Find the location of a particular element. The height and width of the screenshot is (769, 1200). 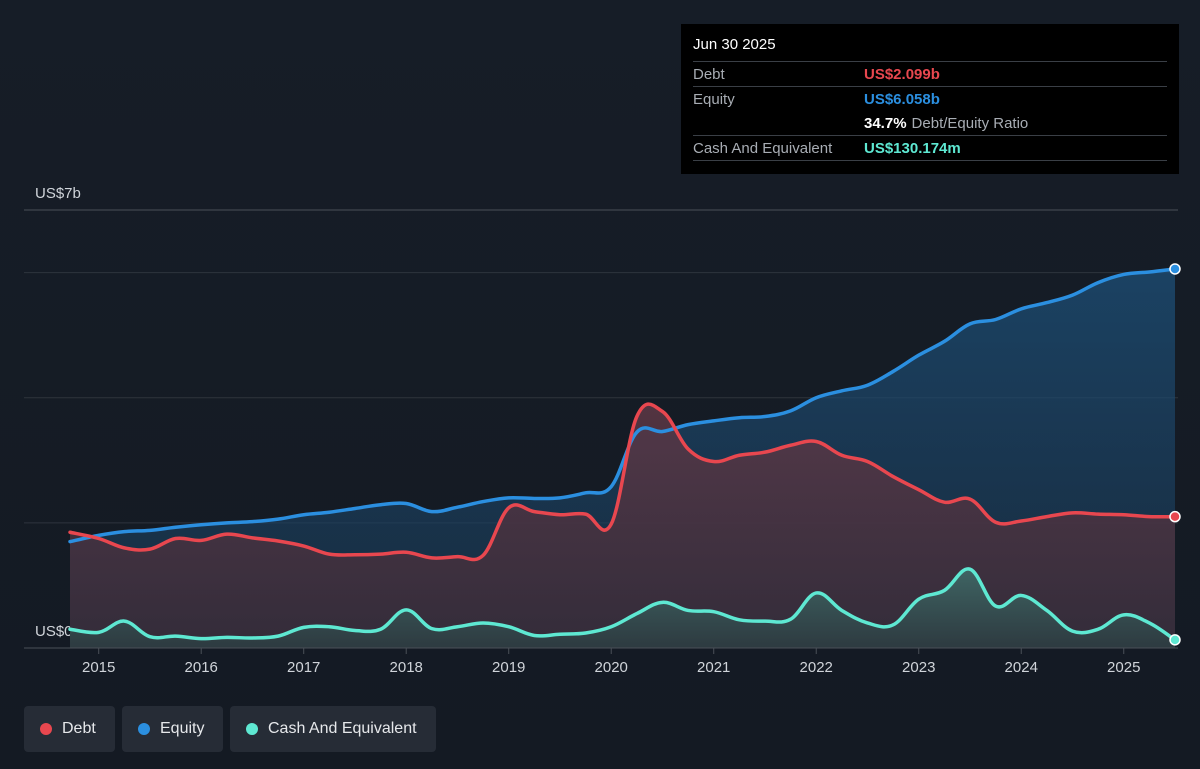

legend-item-equity: Equity is located at coordinates (172, 729).